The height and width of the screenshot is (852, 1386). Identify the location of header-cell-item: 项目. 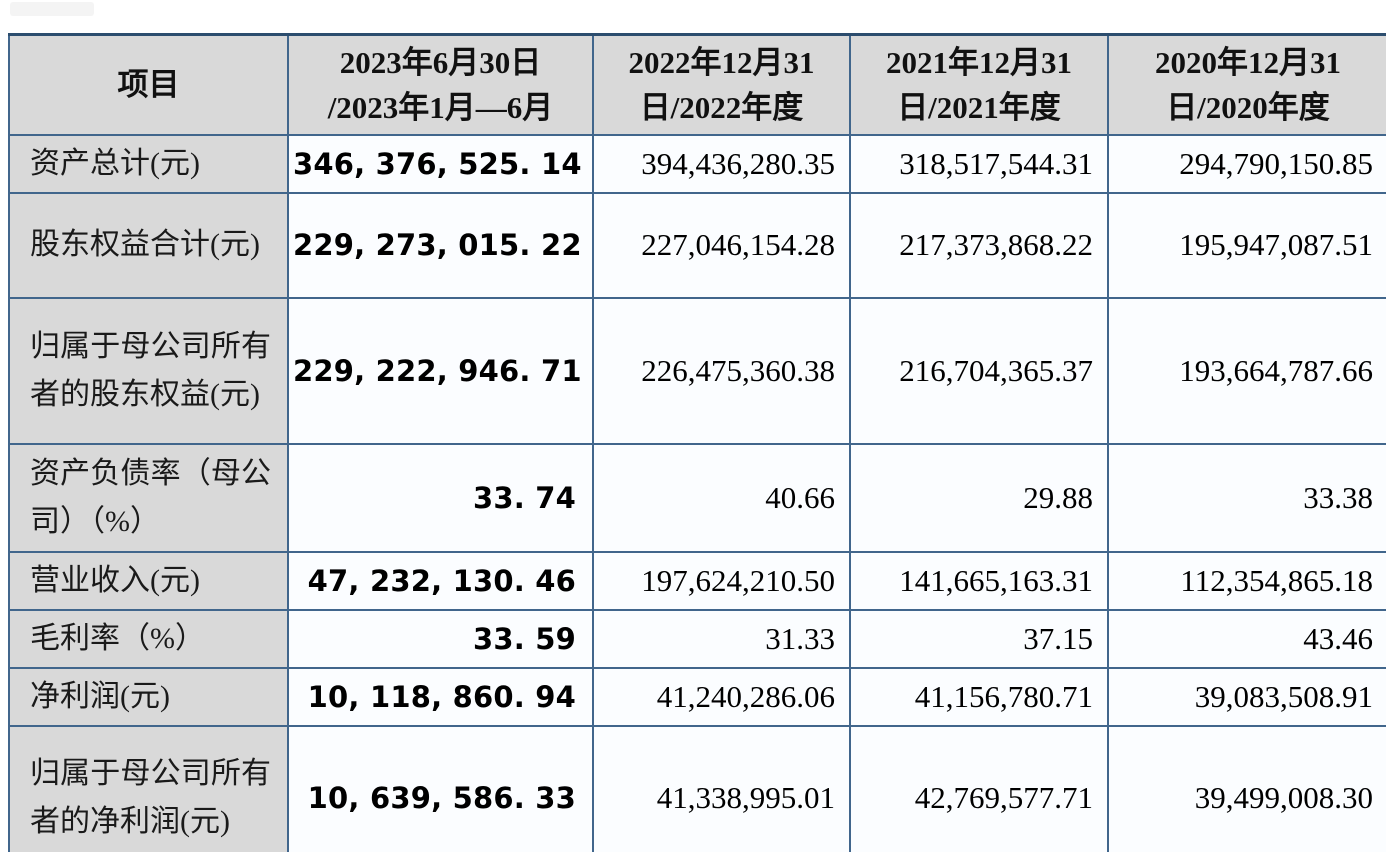
(148, 84).